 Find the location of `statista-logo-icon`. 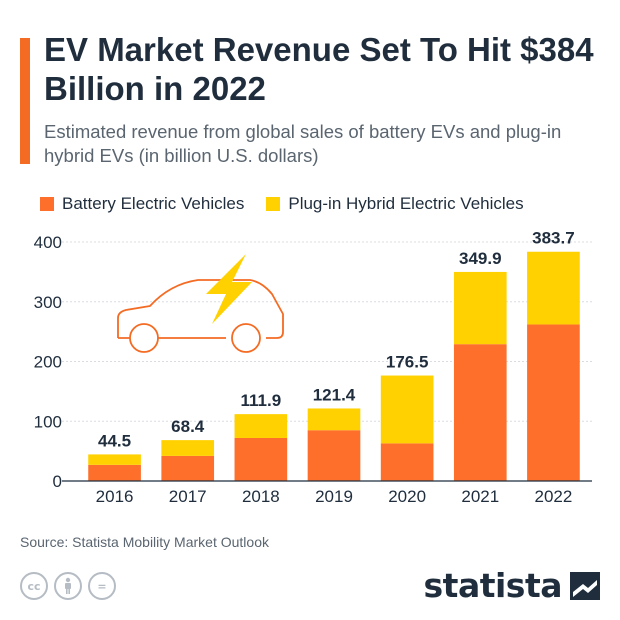

statista-logo-icon is located at coordinates (585, 585).